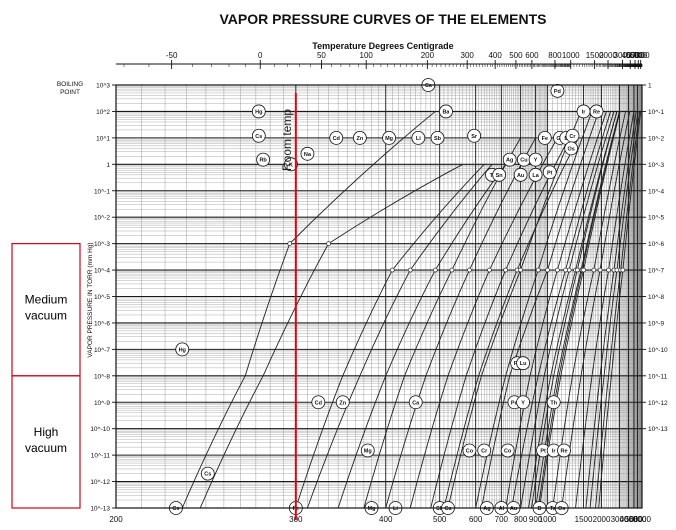 This screenshot has height=530, width=676. What do you see at coordinates (584, 519) in the screenshot?
I see `x-axis-tick-label: 1500` at bounding box center [584, 519].